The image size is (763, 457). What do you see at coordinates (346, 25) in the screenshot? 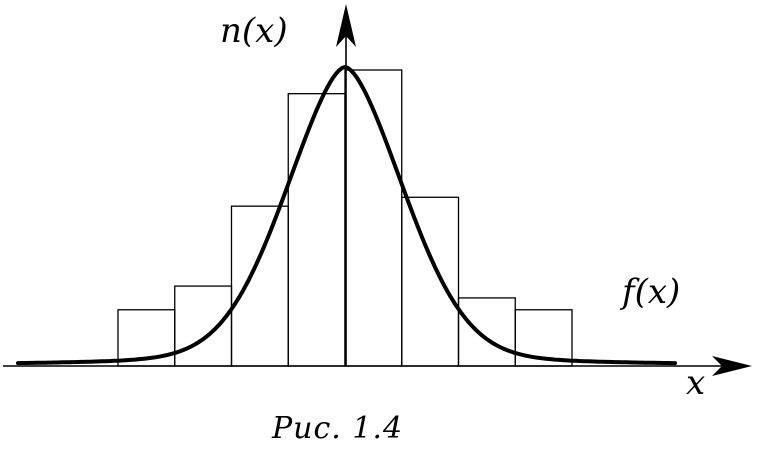
I see `y-axis-arrow-icon` at bounding box center [346, 25].